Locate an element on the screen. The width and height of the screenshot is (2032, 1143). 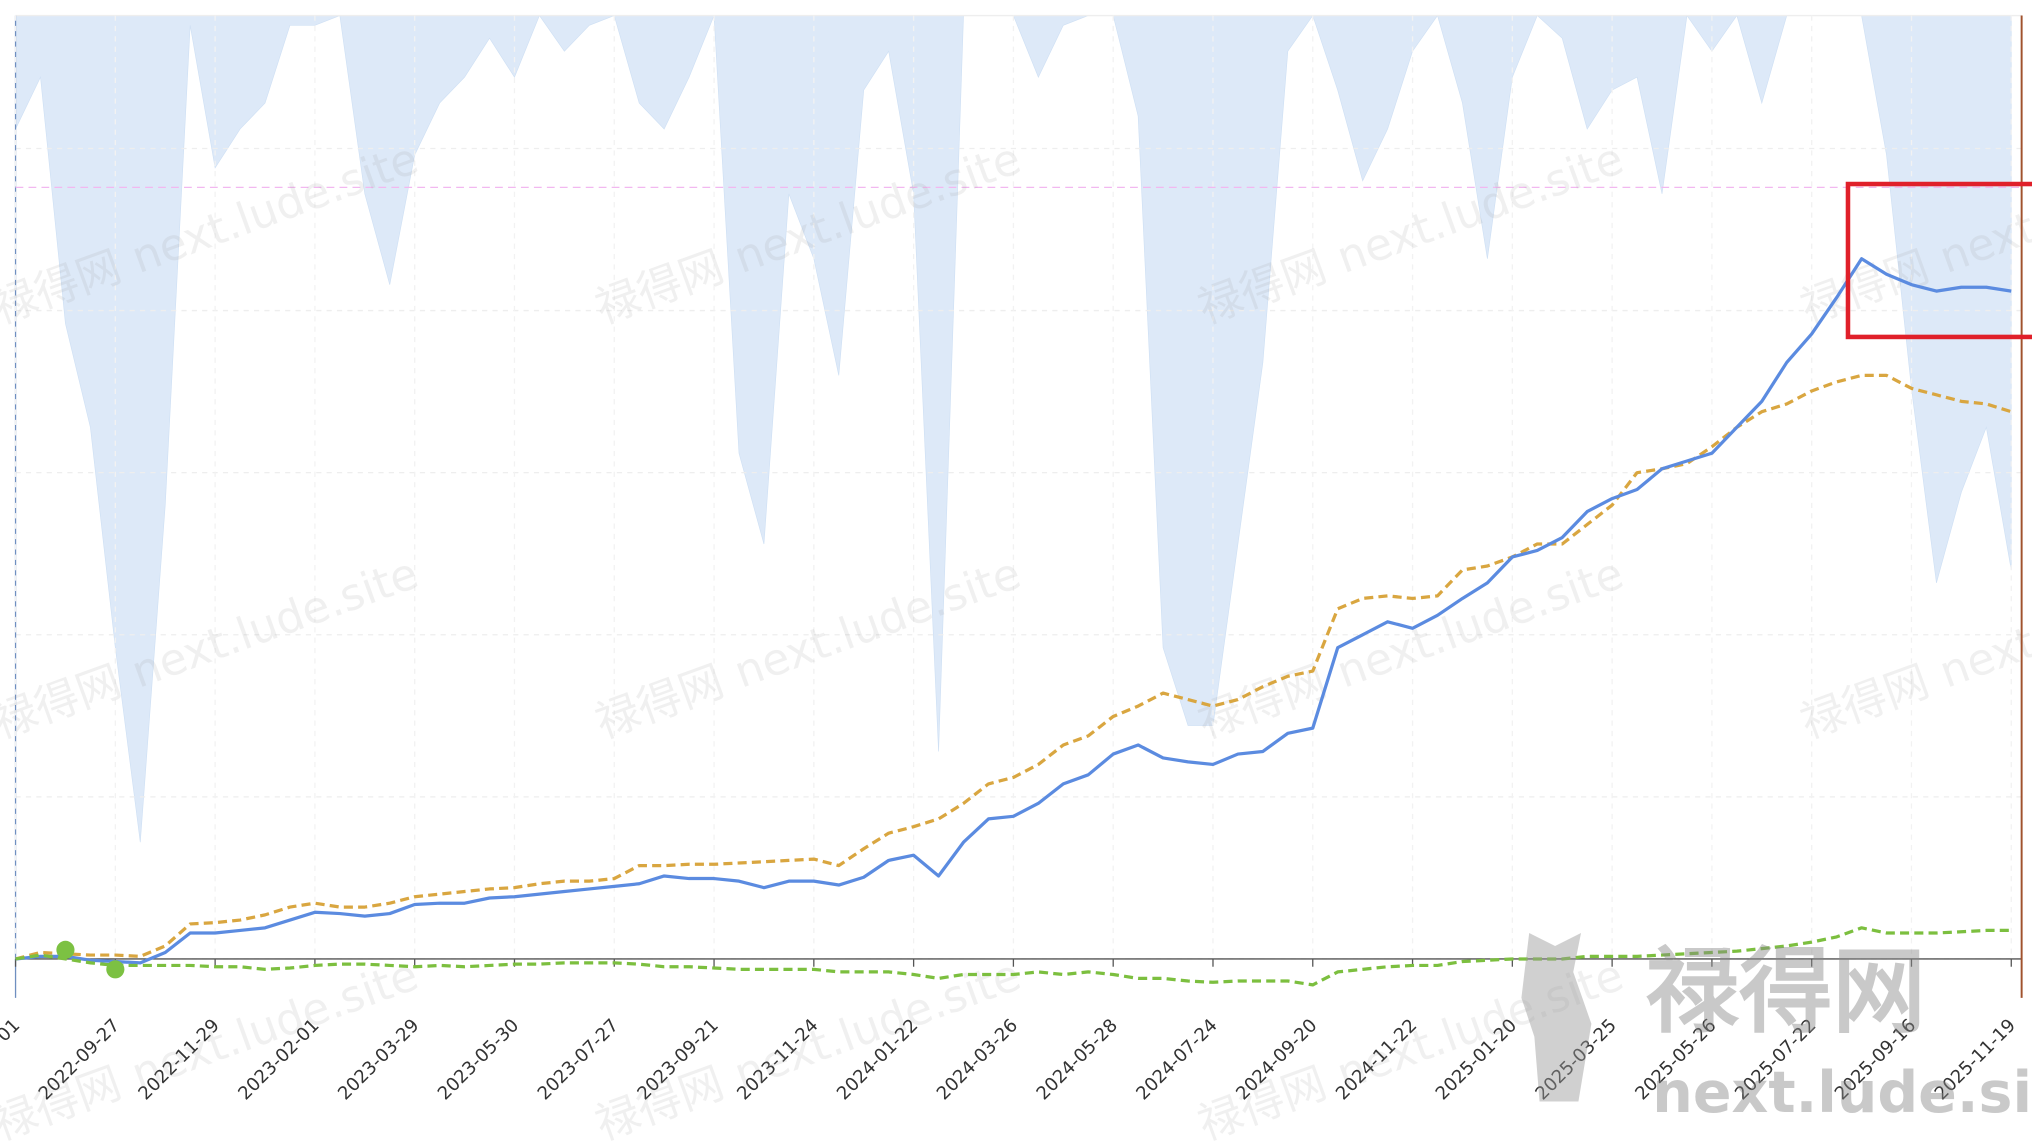
x-tick-label: 01 is located at coordinates (12, 1030).